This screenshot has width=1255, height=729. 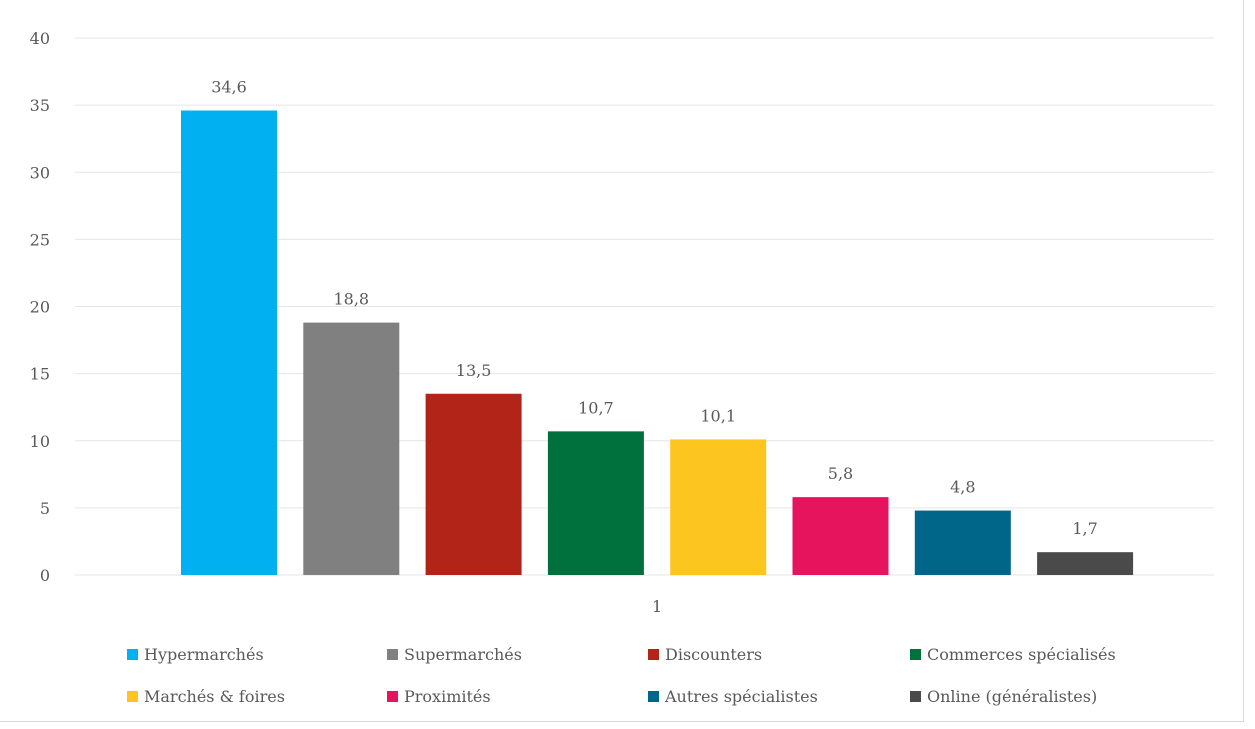 What do you see at coordinates (204, 654) in the screenshot?
I see `legend-label: Hypermarchés` at bounding box center [204, 654].